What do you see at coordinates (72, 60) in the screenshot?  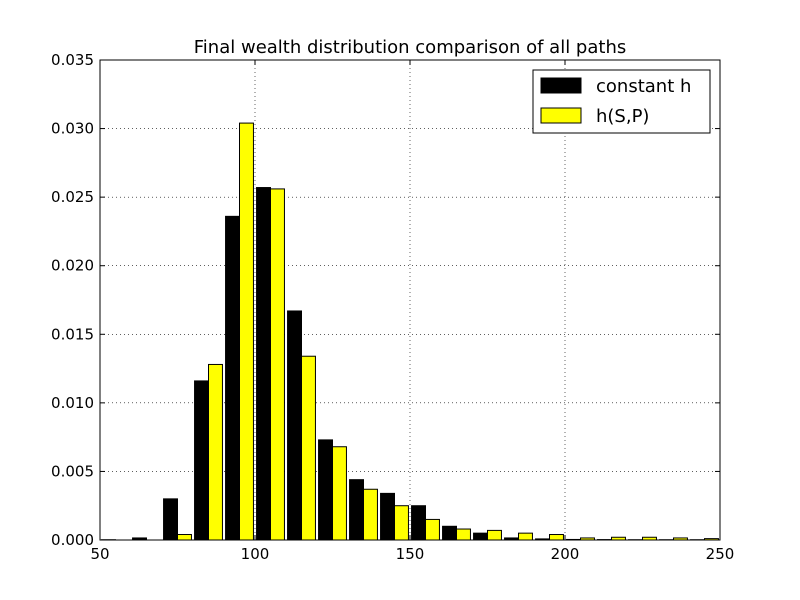 I see `y-tick-label: 0.035` at bounding box center [72, 60].